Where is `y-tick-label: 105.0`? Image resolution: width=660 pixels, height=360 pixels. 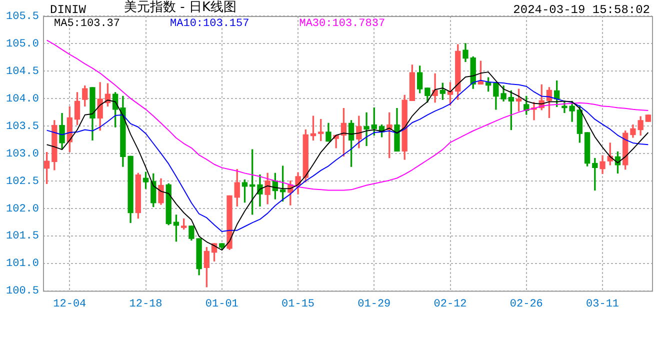
y-tick-label: 105.0 is located at coordinates (23, 44).